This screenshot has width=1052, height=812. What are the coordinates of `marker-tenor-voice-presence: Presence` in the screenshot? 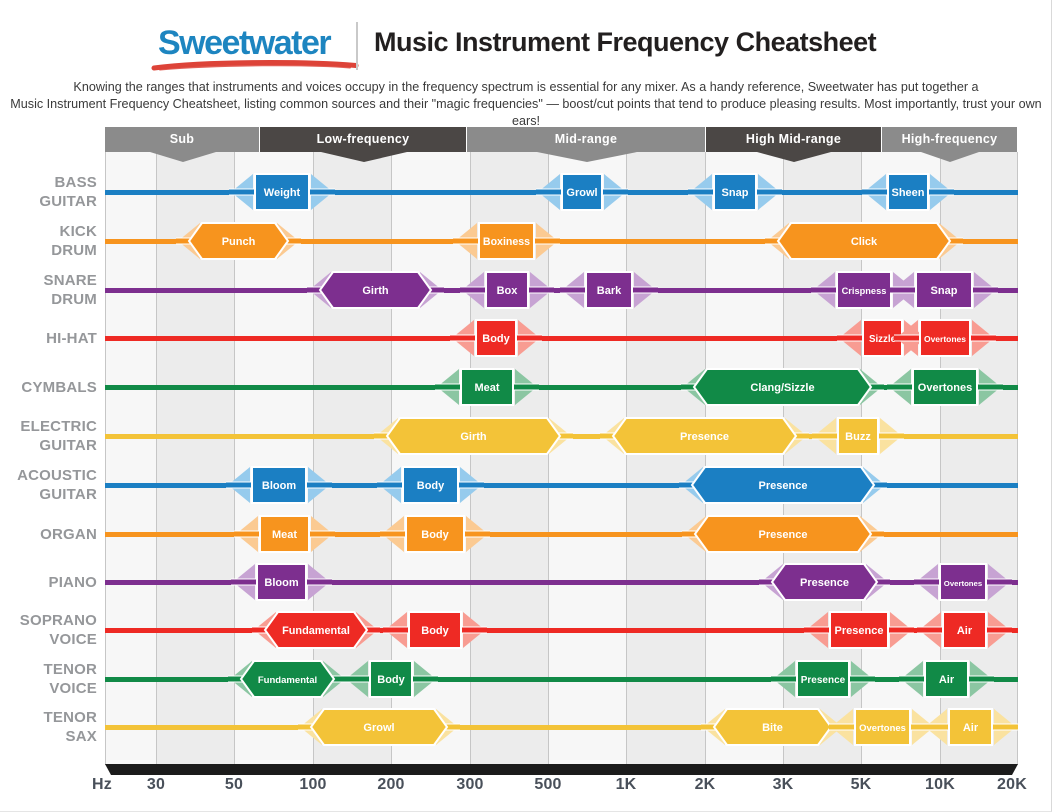 It's located at (823, 679).